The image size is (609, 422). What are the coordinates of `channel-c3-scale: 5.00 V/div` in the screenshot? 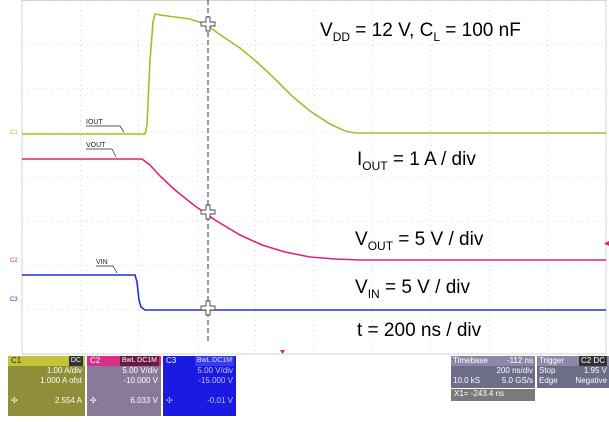 It's located at (215, 370).